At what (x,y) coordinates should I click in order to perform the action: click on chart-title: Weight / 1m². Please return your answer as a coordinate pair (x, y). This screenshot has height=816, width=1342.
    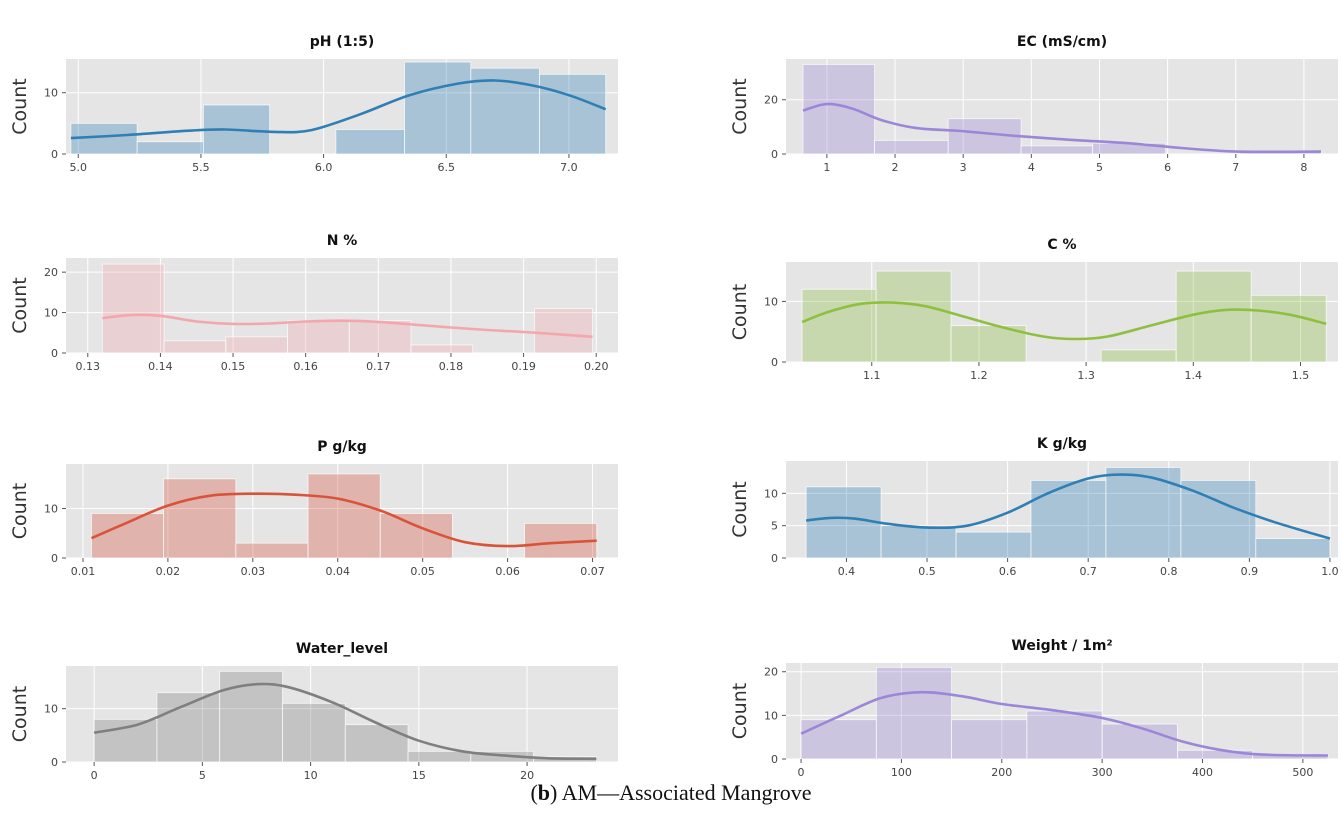
    Looking at the image, I should click on (1061, 646).